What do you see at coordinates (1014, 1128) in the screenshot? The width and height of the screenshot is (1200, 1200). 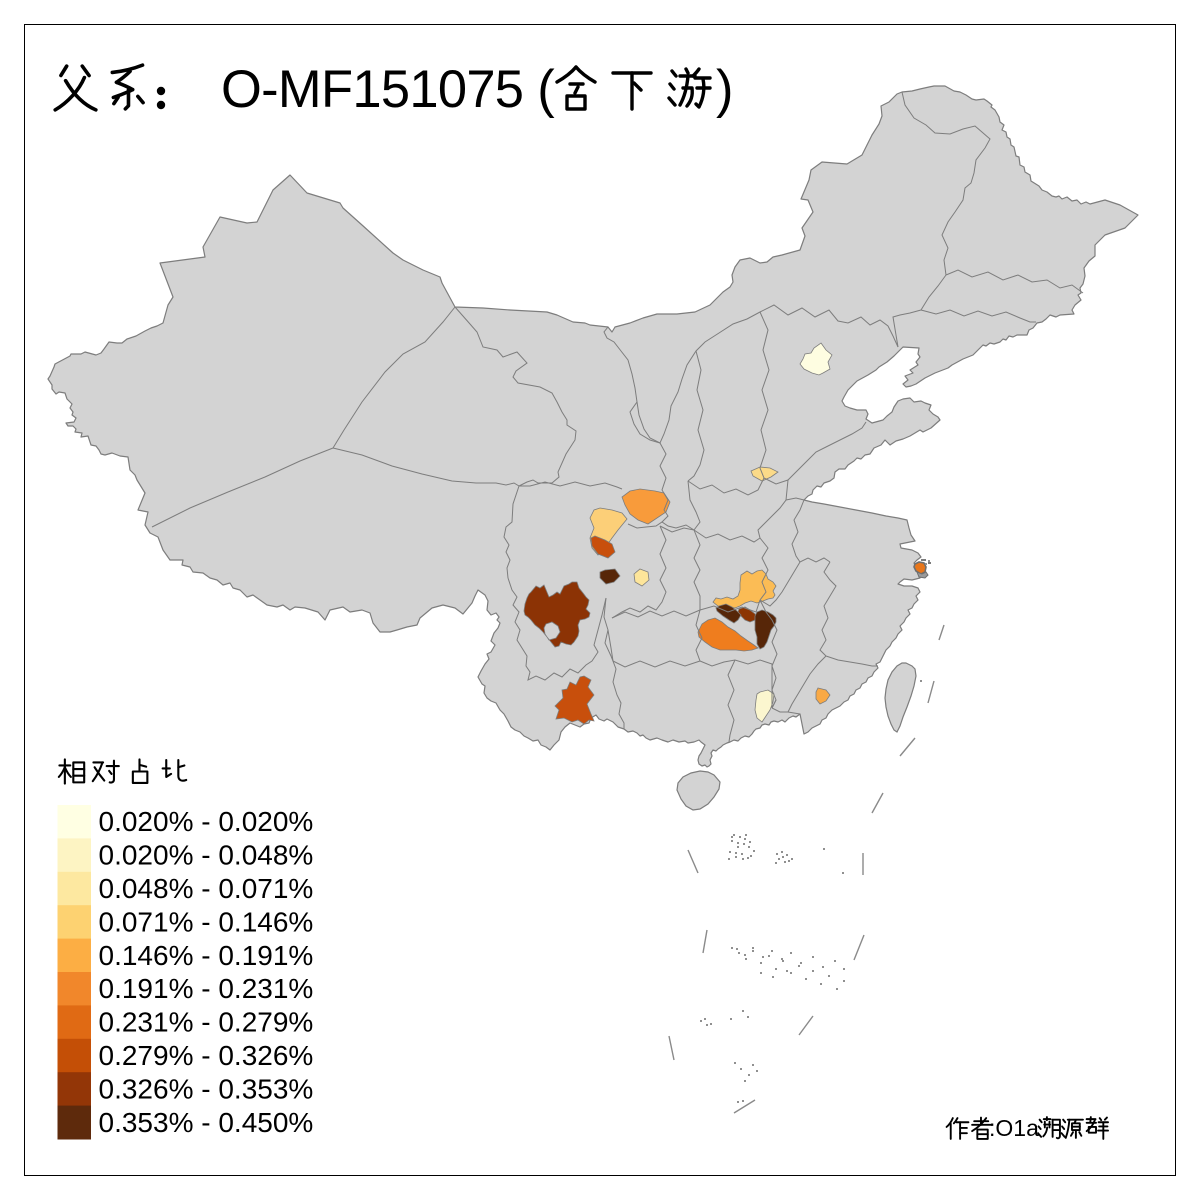 I see `svg-text: :O1a` at bounding box center [1014, 1128].